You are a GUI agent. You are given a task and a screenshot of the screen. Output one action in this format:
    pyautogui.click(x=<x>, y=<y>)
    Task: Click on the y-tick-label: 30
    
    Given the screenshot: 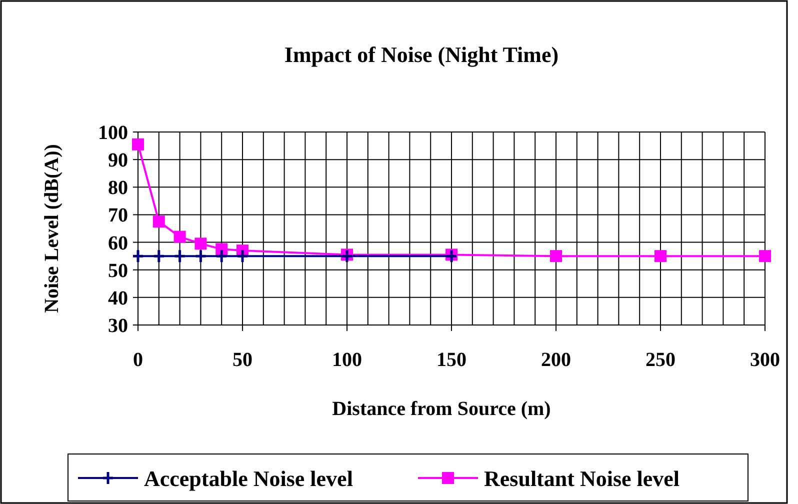 What is the action you would take?
    pyautogui.click(x=118, y=326)
    